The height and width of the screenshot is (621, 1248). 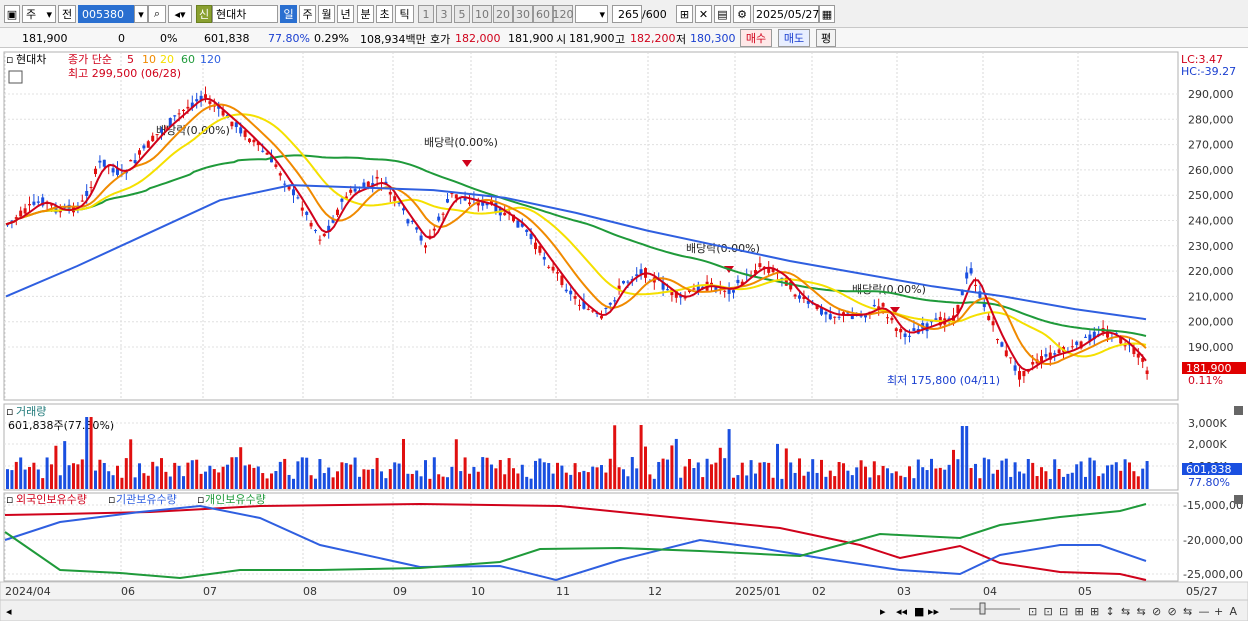 I want to click on window-icon: ▣, so click(x=12, y=14).